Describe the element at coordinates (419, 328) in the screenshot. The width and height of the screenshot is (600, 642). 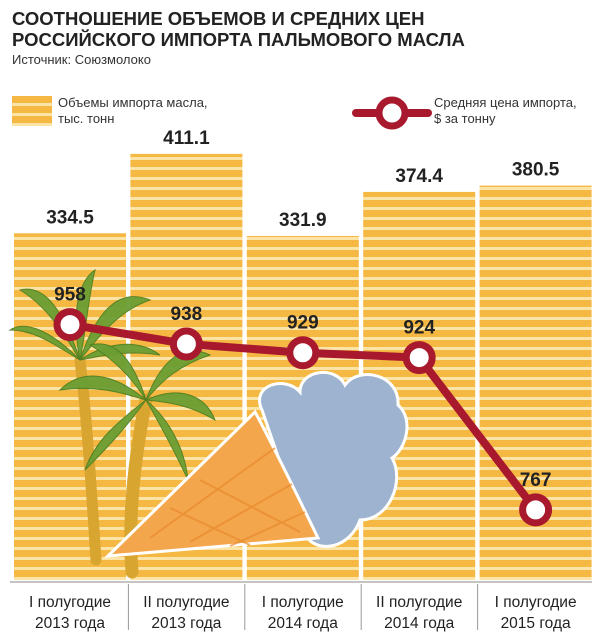
I see `price-value-label-4: 924` at that location.